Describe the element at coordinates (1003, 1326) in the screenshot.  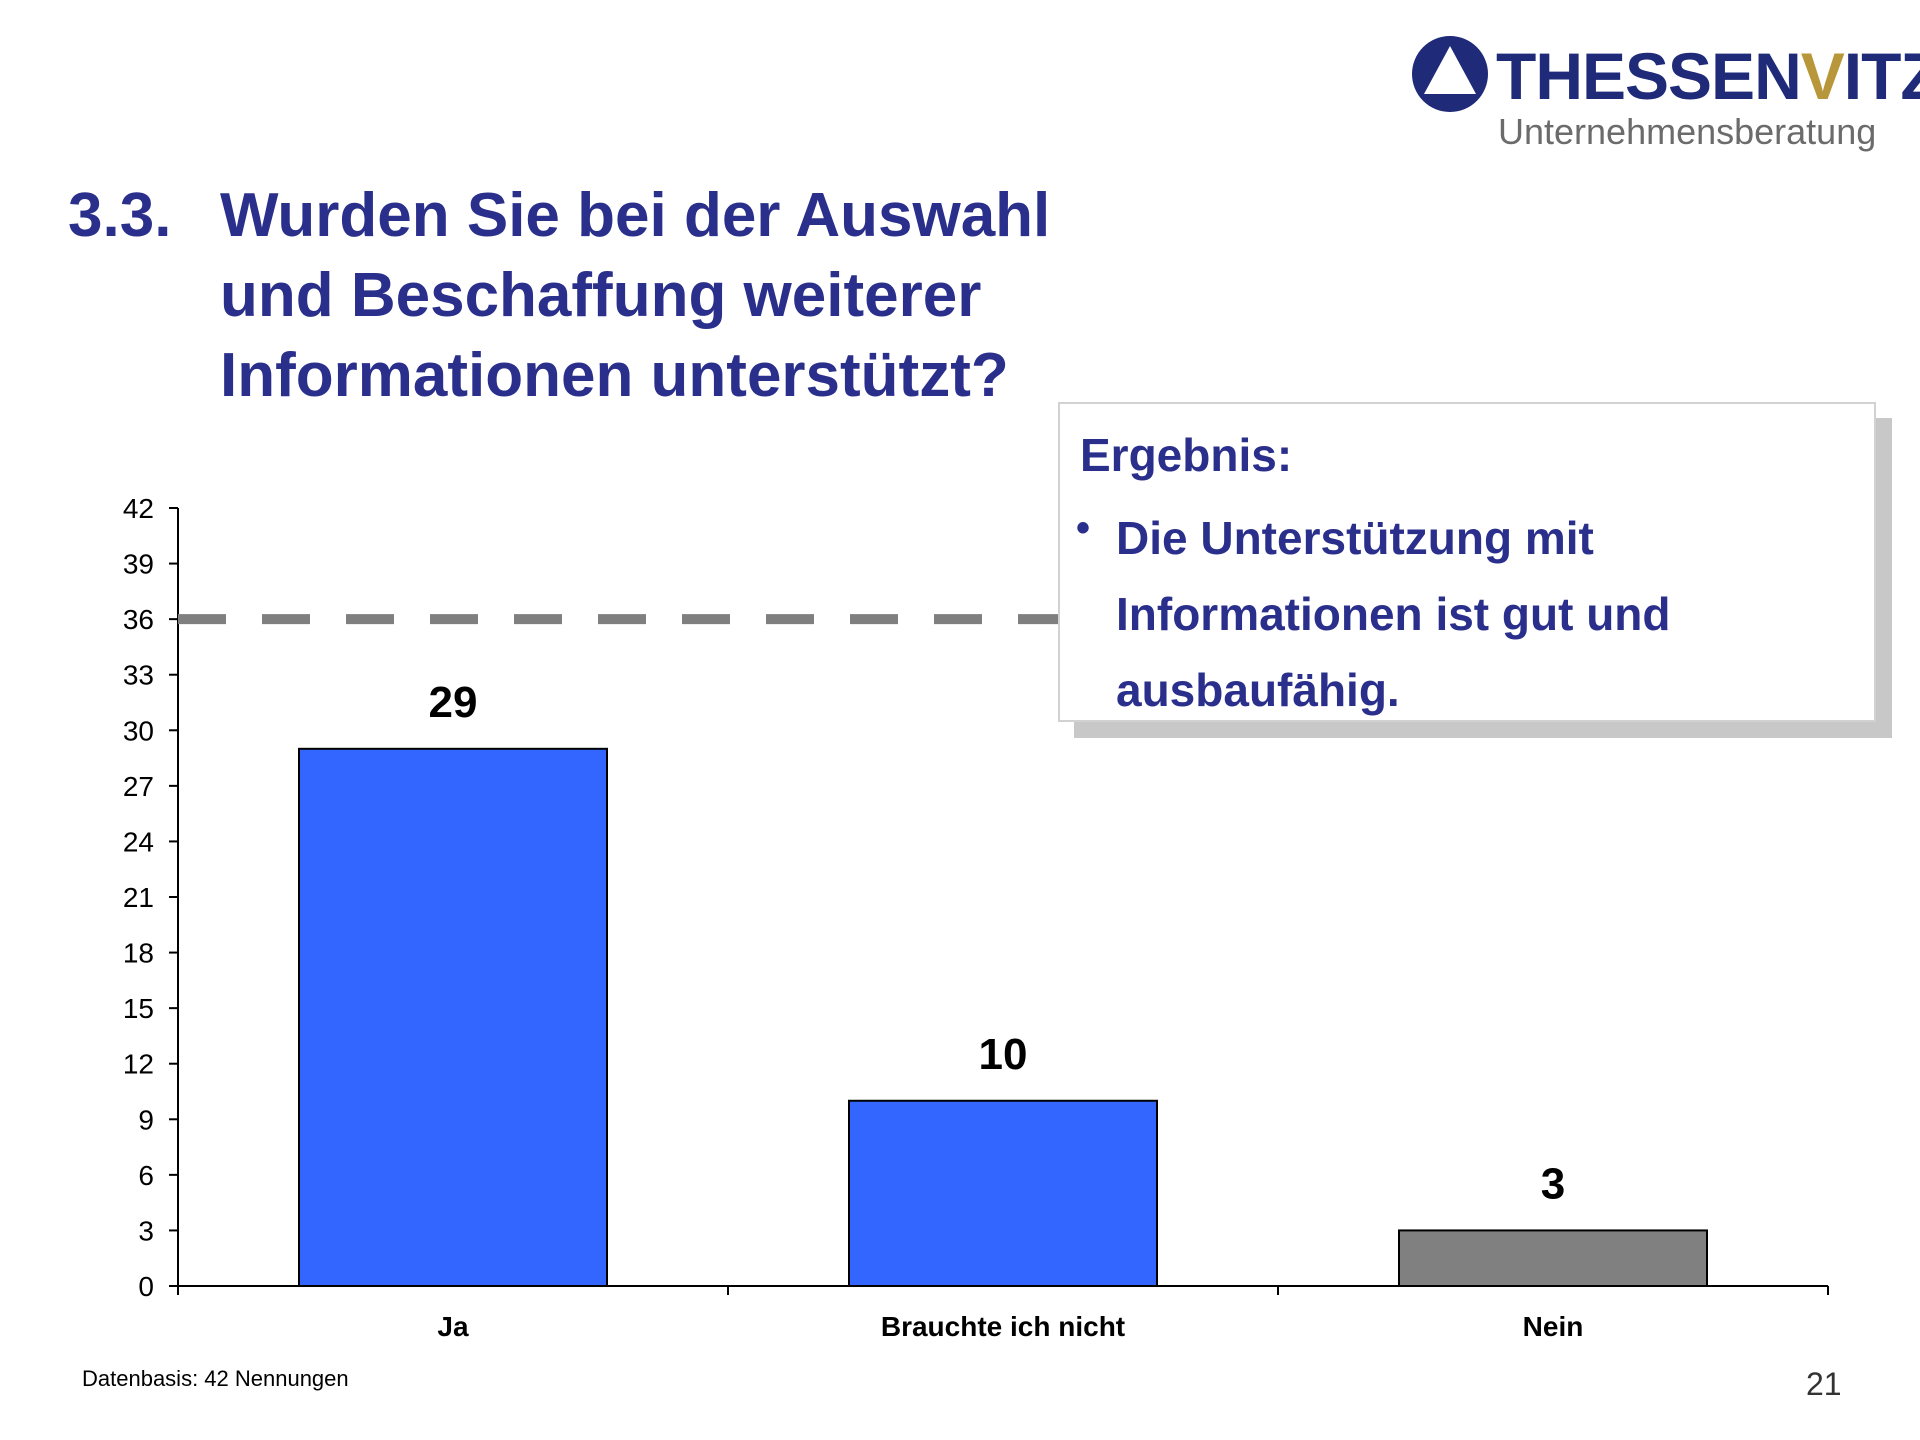
I see `category-label: Brauchte ich nicht` at that location.